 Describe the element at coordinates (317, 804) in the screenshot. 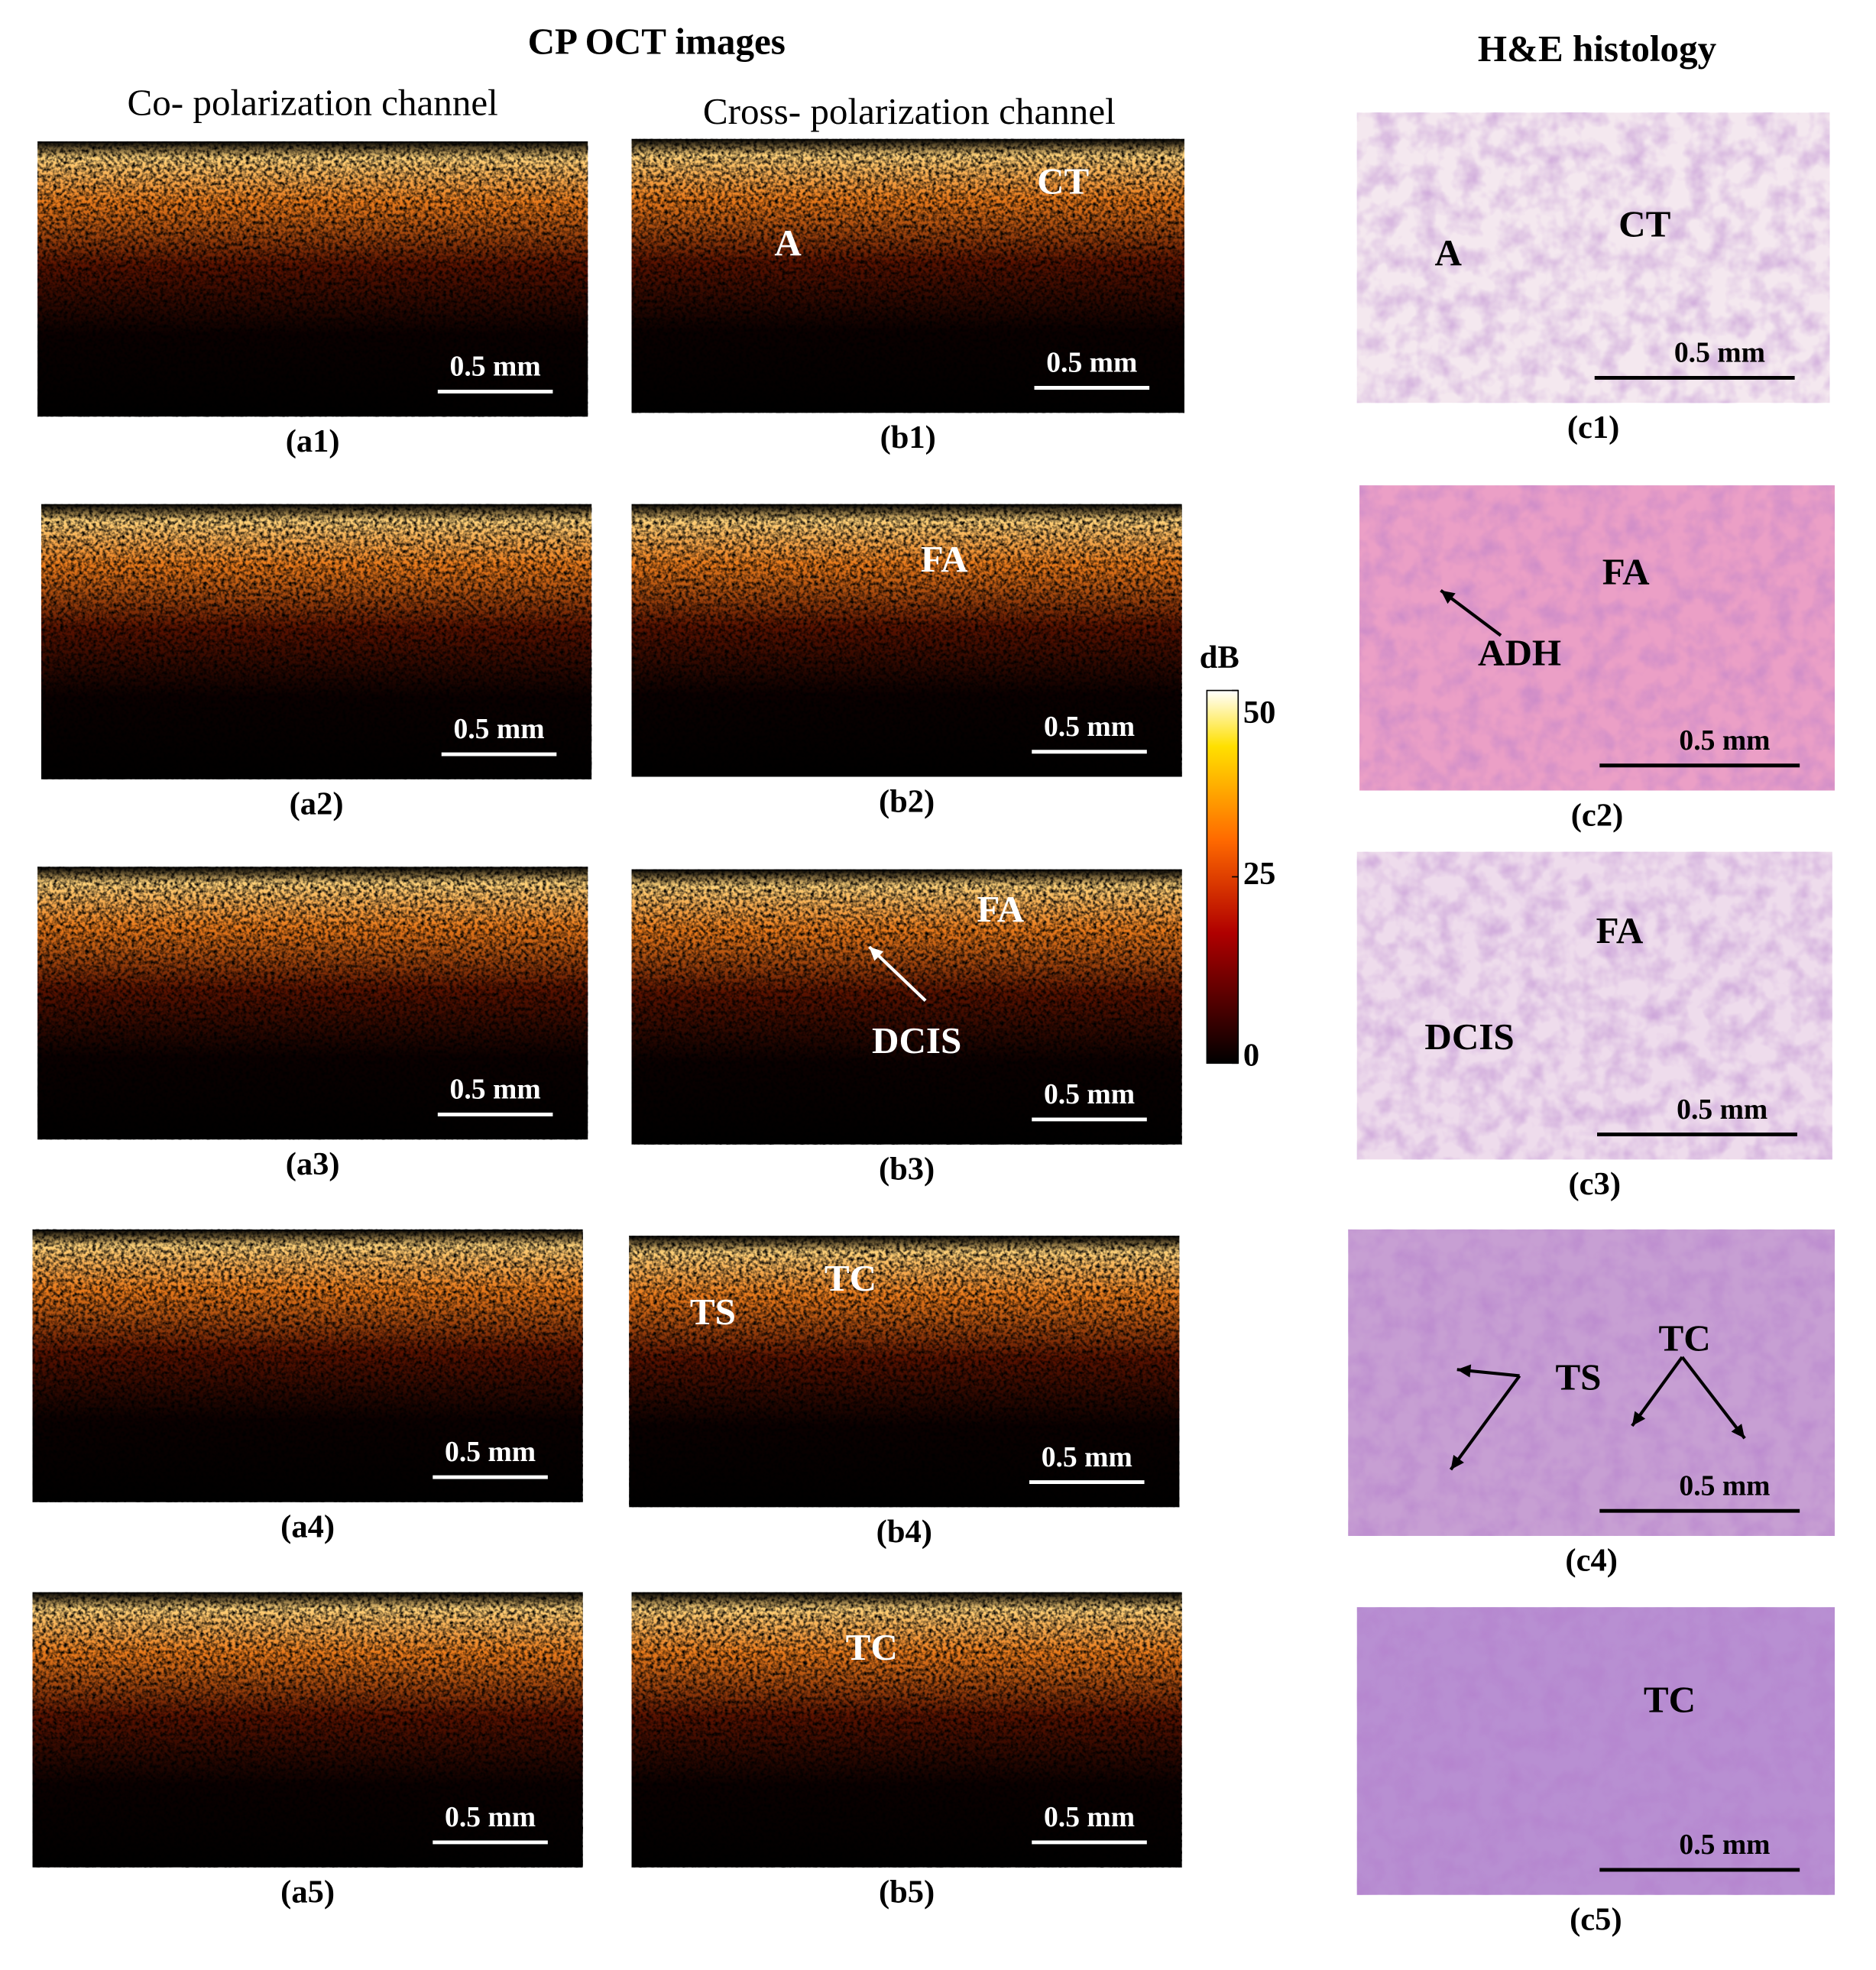

I see `panel-label: (a2)` at that location.